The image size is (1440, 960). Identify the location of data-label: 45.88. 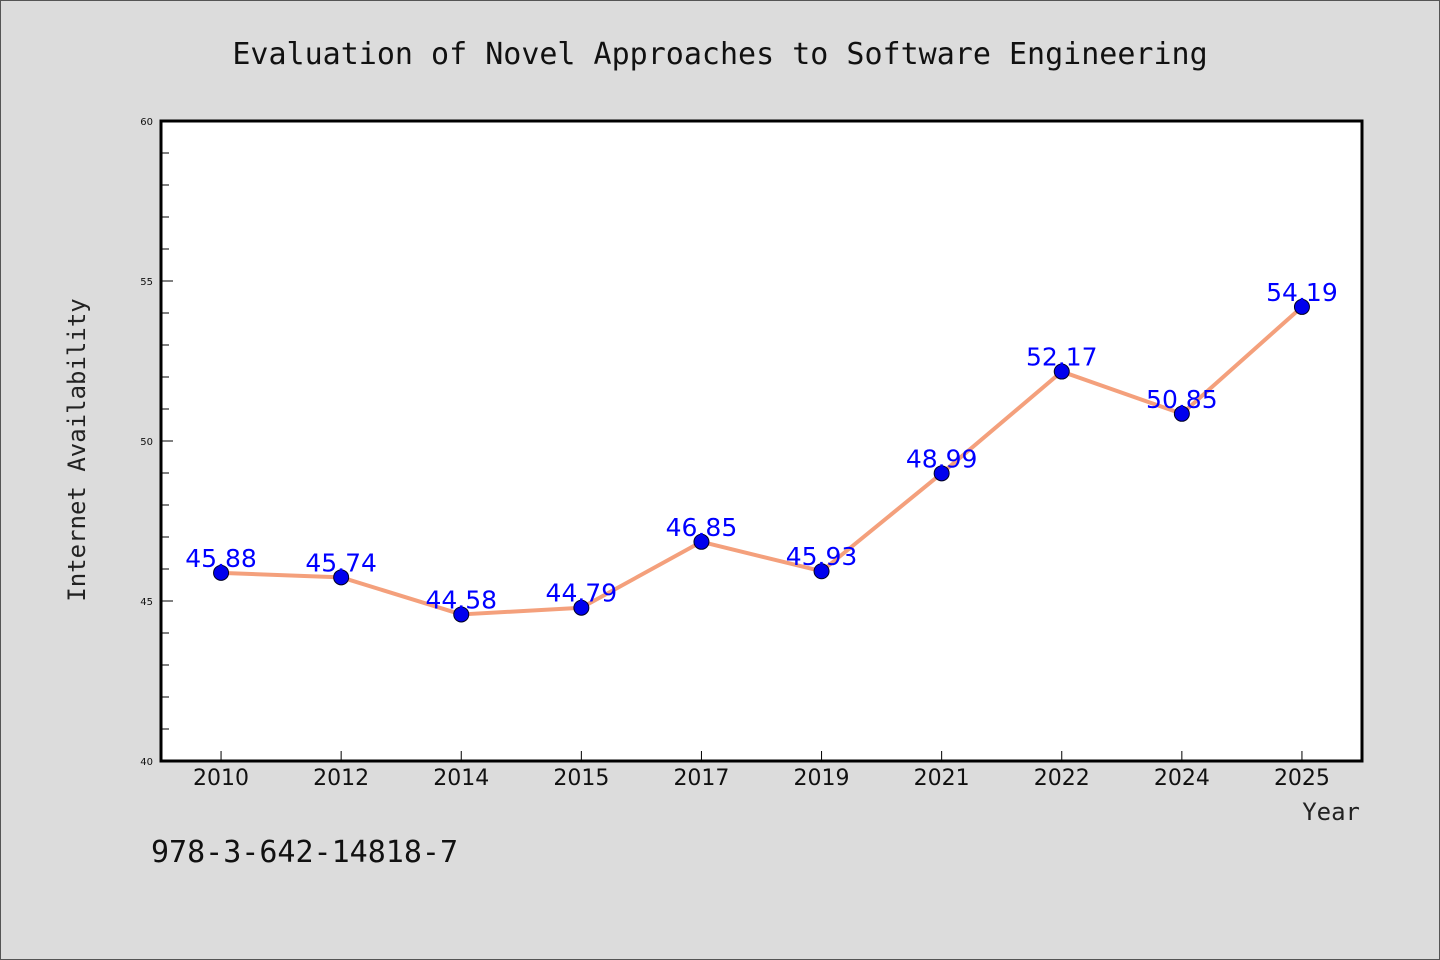
(221, 558).